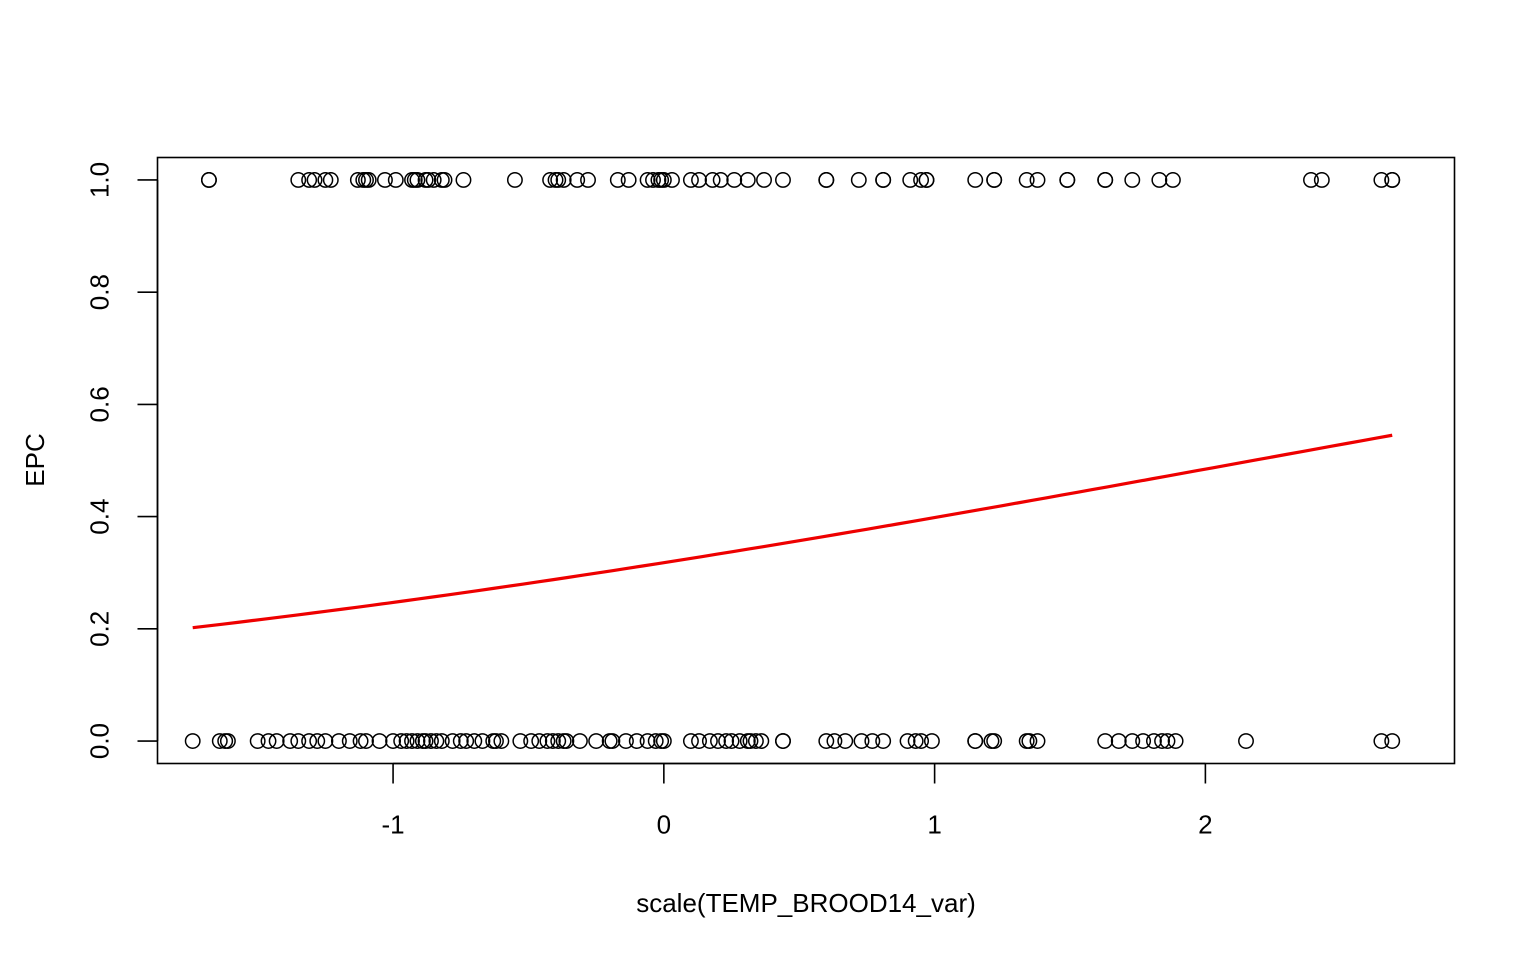 The image size is (1536, 960). What do you see at coordinates (934, 825) in the screenshot?
I see `x-tick-label: 1` at bounding box center [934, 825].